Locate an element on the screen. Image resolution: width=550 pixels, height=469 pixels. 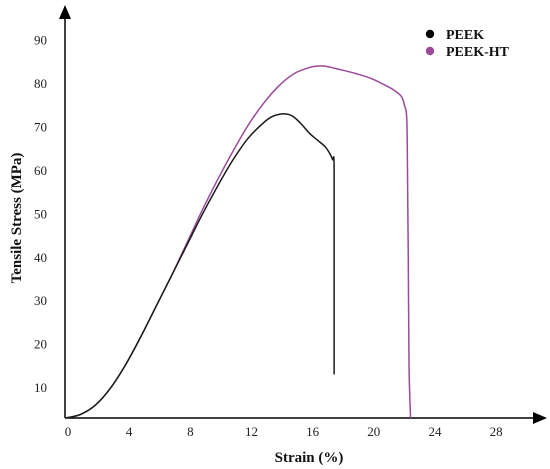
x-tick-label: 16 is located at coordinates (313, 431).